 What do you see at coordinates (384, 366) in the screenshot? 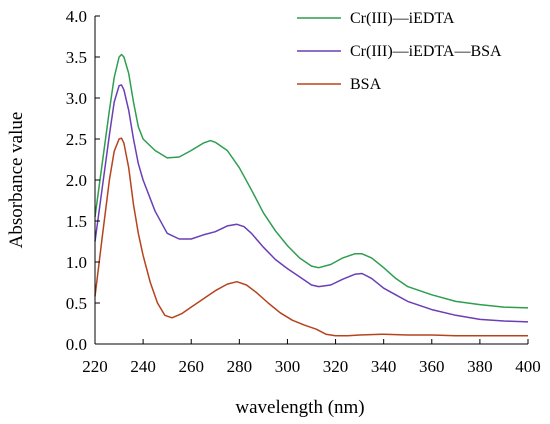
I see `x-tick-label: 340` at bounding box center [384, 366].